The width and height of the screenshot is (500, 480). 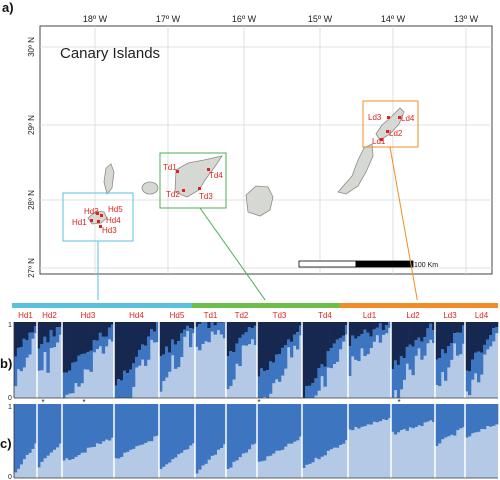 What do you see at coordinates (25, 315) in the screenshot?
I see `population-label: Hd1` at bounding box center [25, 315].